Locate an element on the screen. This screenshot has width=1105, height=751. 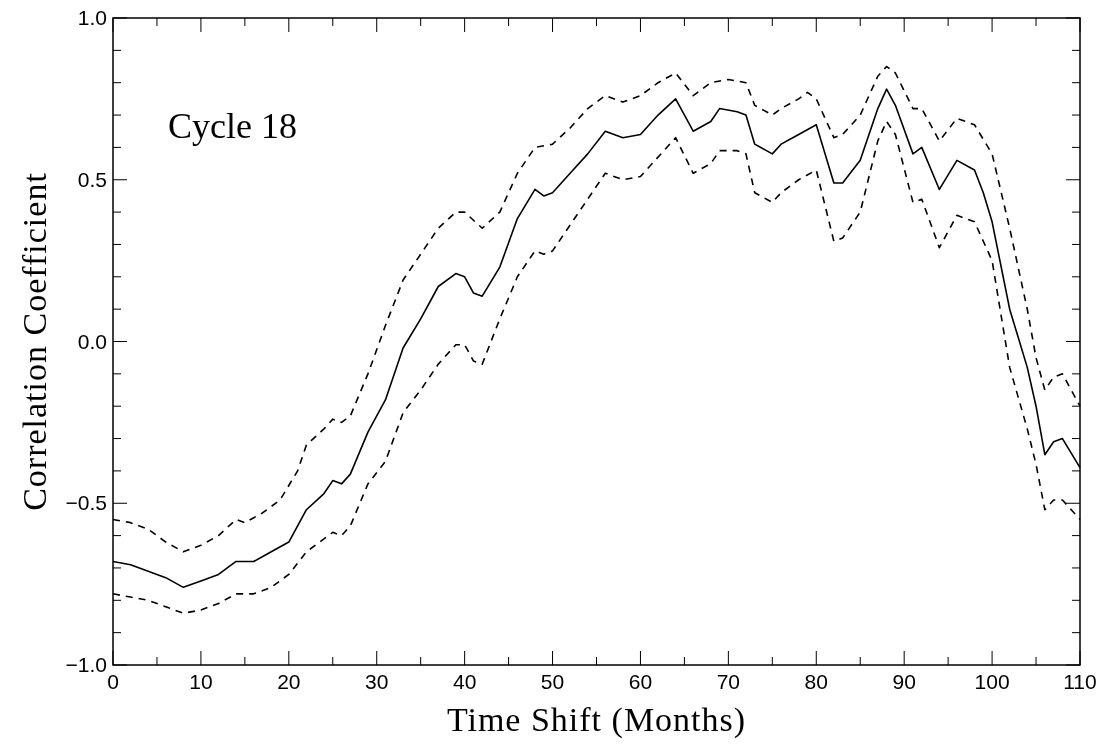
x-tick-label: 80 is located at coordinates (816, 681).